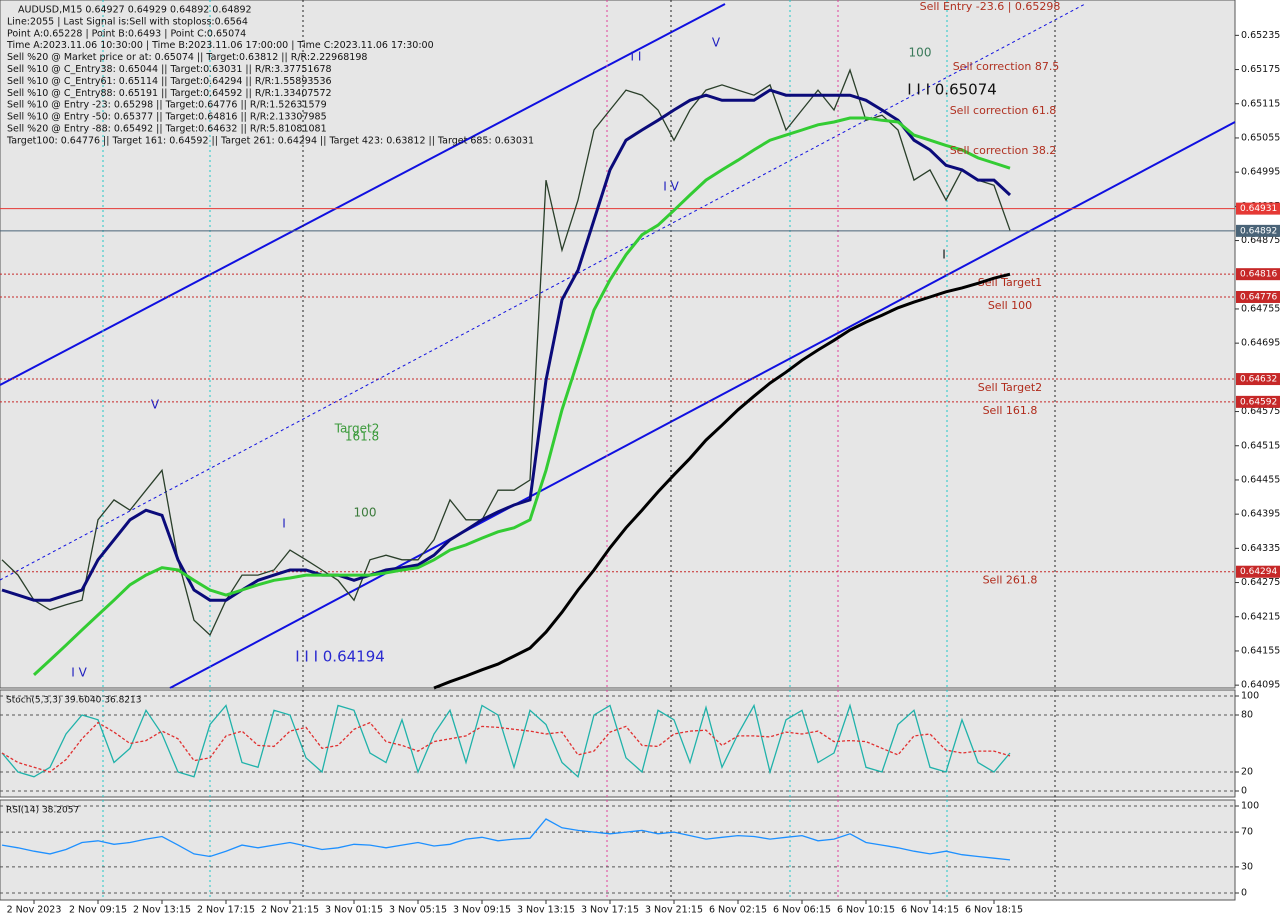 Image resolution: width=1280 pixels, height=920 pixels. What do you see at coordinates (1260, 172) in the screenshot?
I see `y-tick-label: 0.64995` at bounding box center [1260, 172].